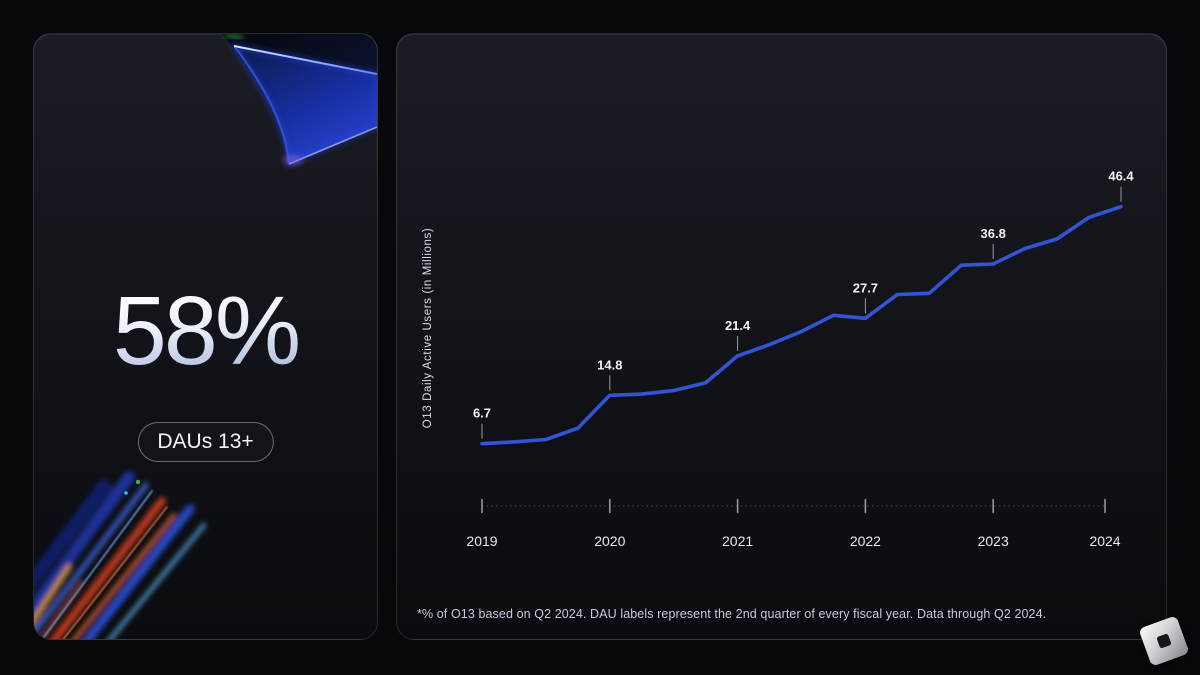 The width and height of the screenshot is (1200, 675). Describe the element at coordinates (482, 413) in the screenshot. I see `point-value-label: 6.7` at that location.